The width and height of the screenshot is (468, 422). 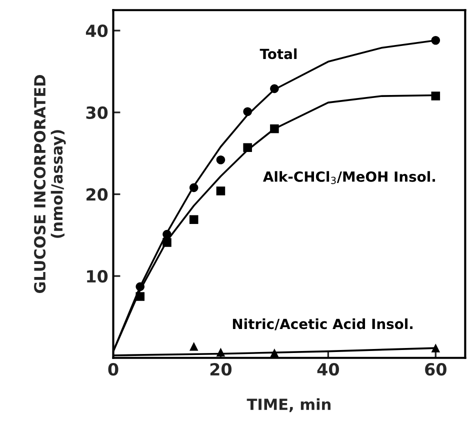 What do you see at coordinates (328, 369) in the screenshot?
I see `x-tick-label: 40` at bounding box center [328, 369].